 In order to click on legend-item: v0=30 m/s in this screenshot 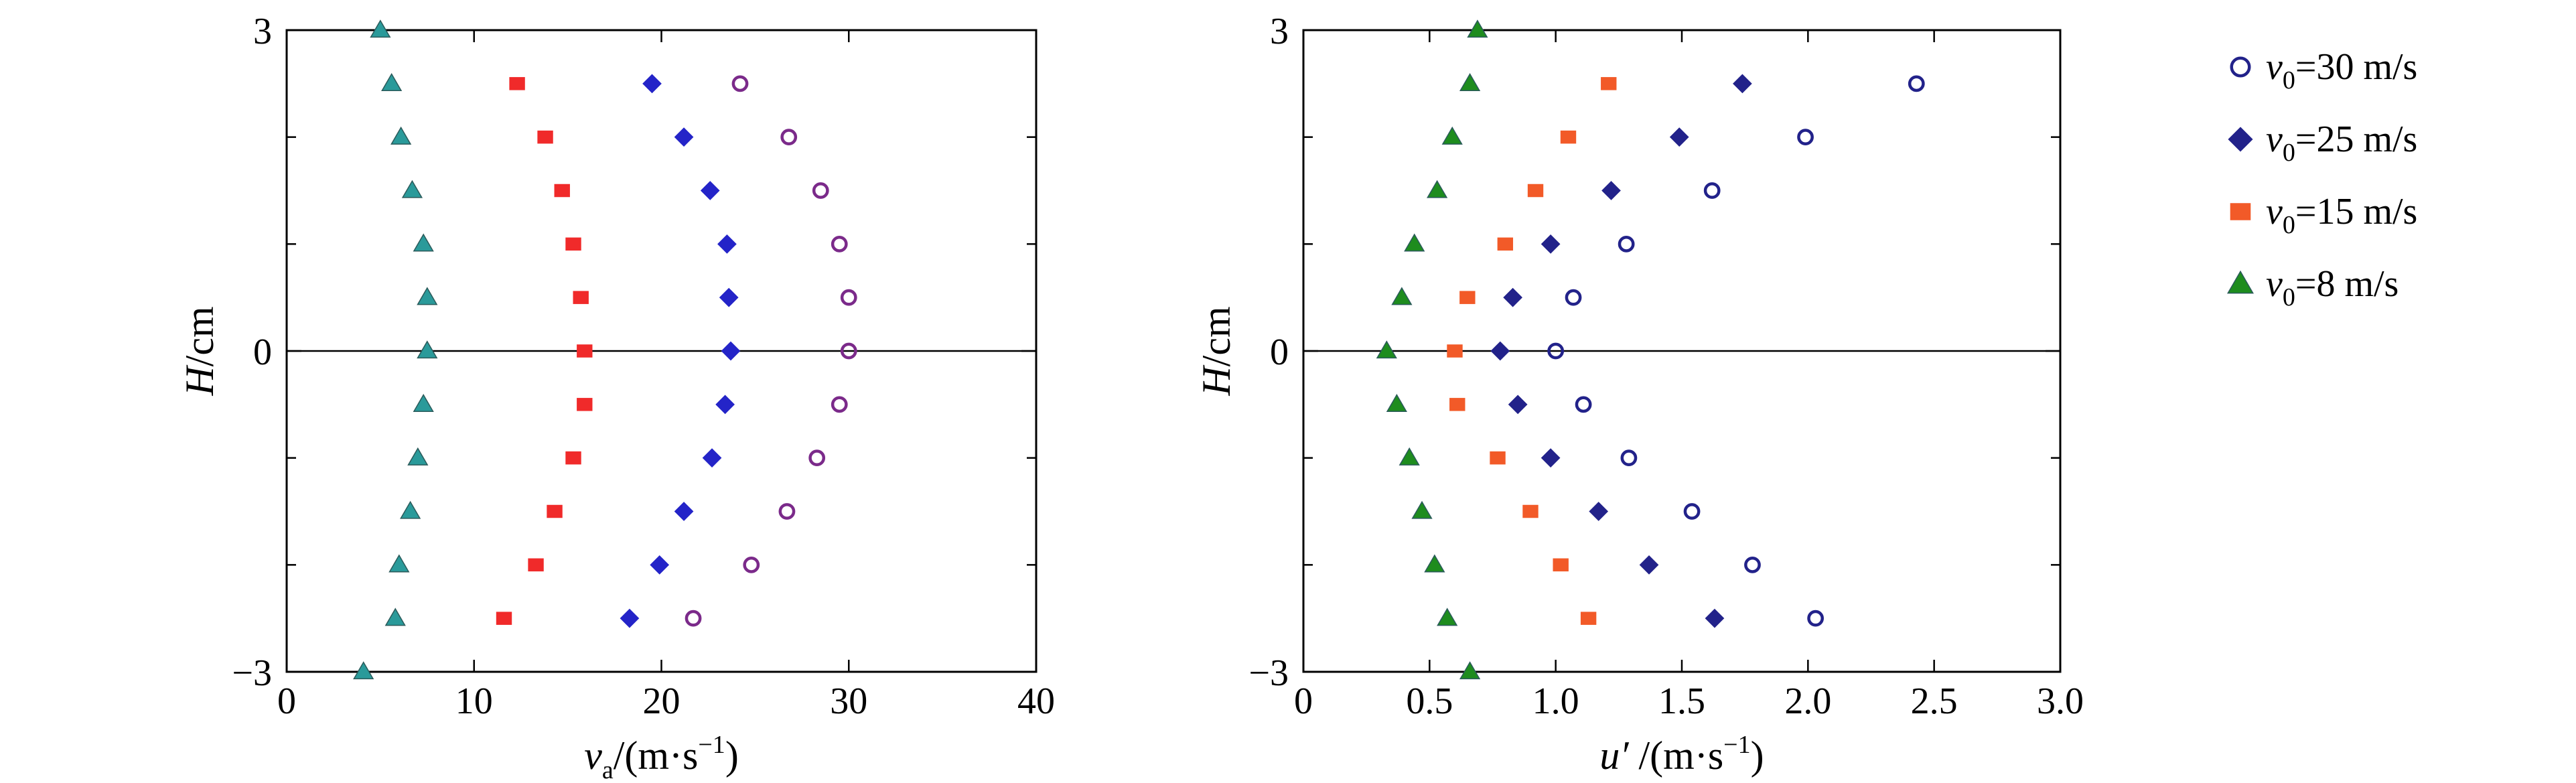, I will do `click(2323, 70)`.